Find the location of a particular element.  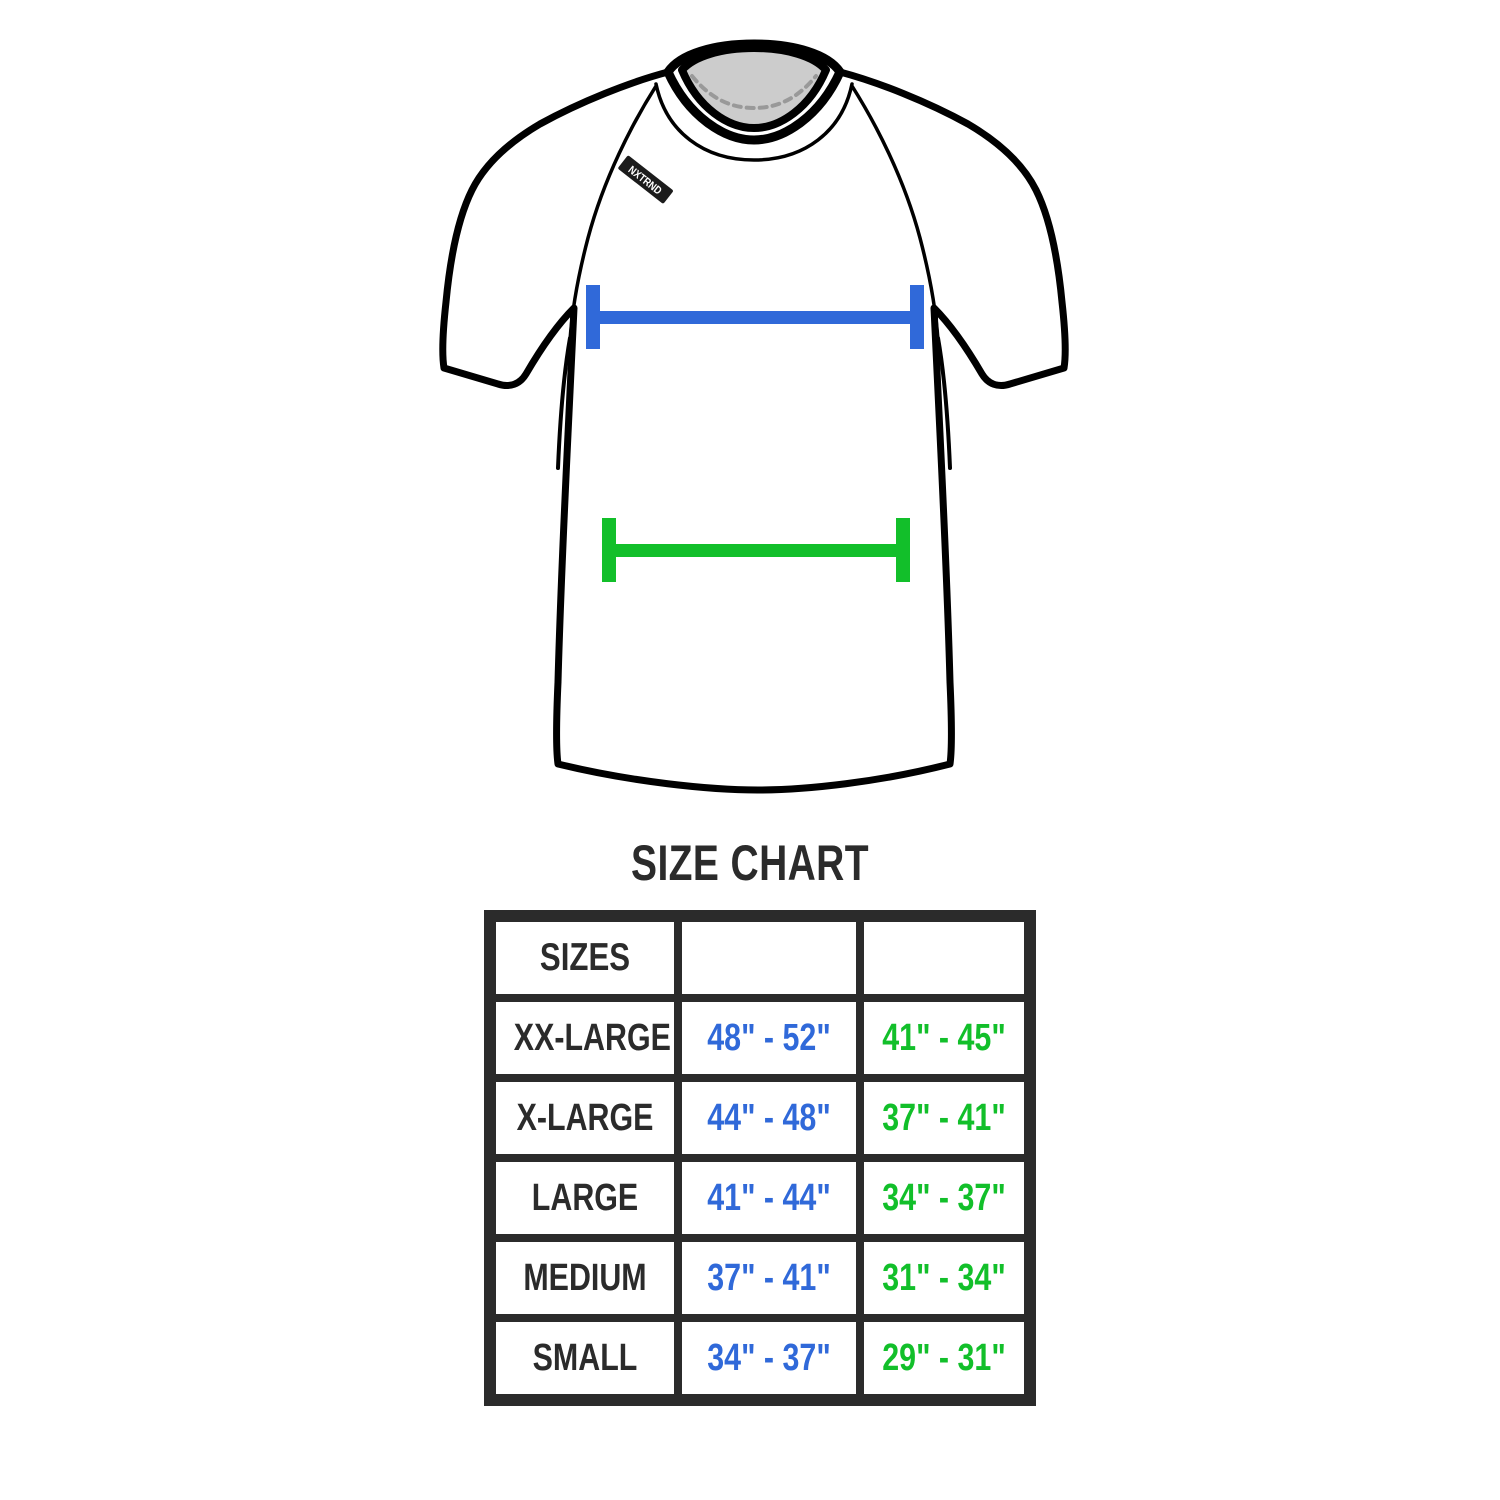

cell-chest: 48" - 52" is located at coordinates (769, 1038).